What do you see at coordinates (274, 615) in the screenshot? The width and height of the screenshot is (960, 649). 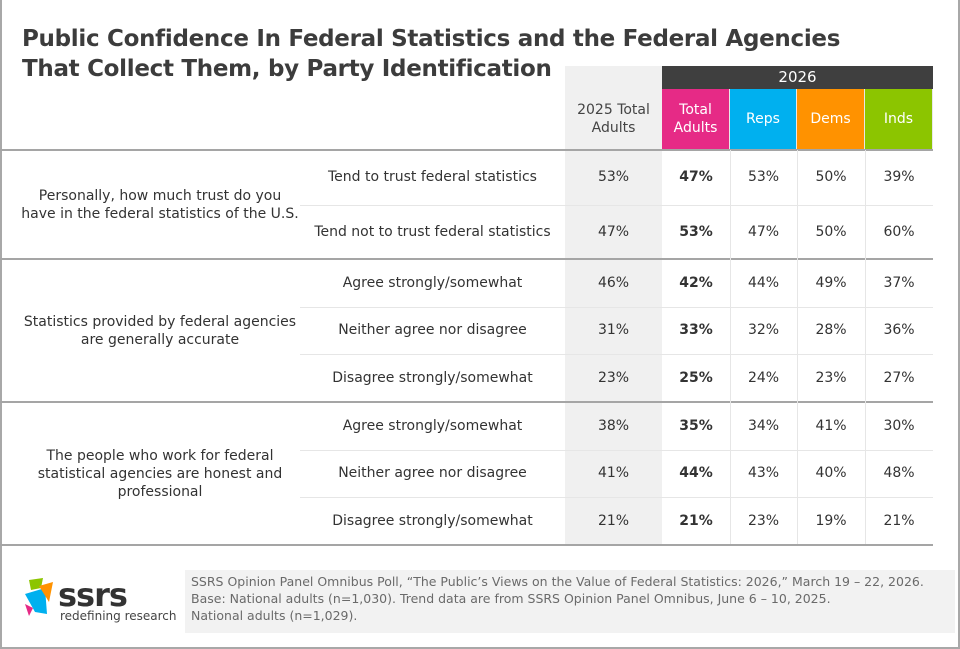 I see `source-line-3: National adults (n=1,029).` at bounding box center [274, 615].